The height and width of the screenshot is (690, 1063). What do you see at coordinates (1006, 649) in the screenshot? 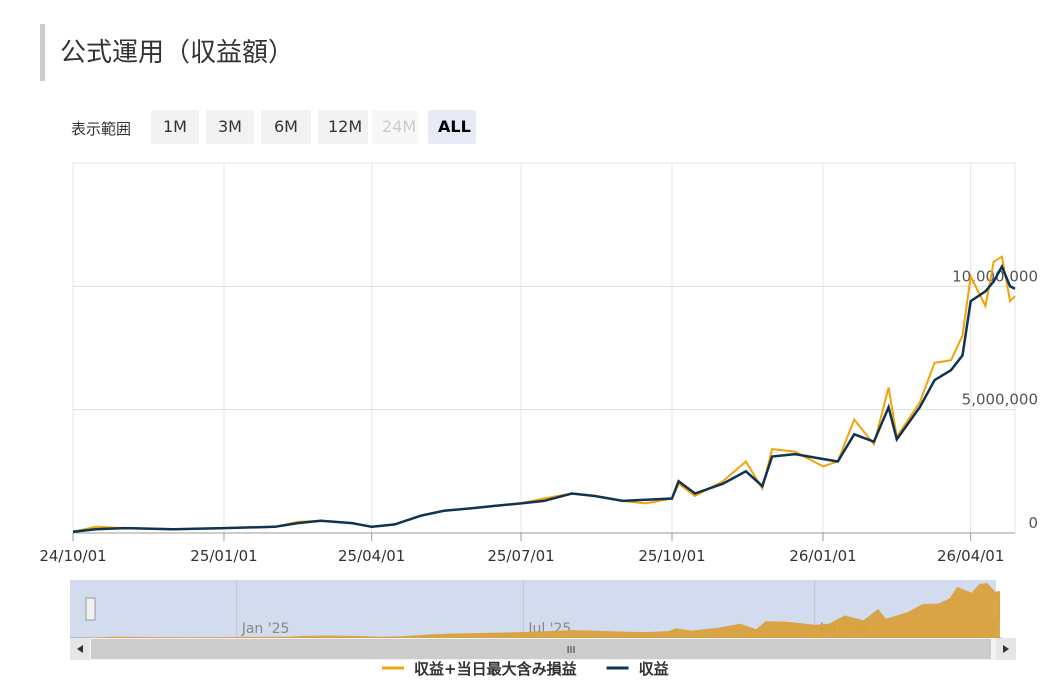
I see `scroll-right-arrow` at bounding box center [1006, 649].